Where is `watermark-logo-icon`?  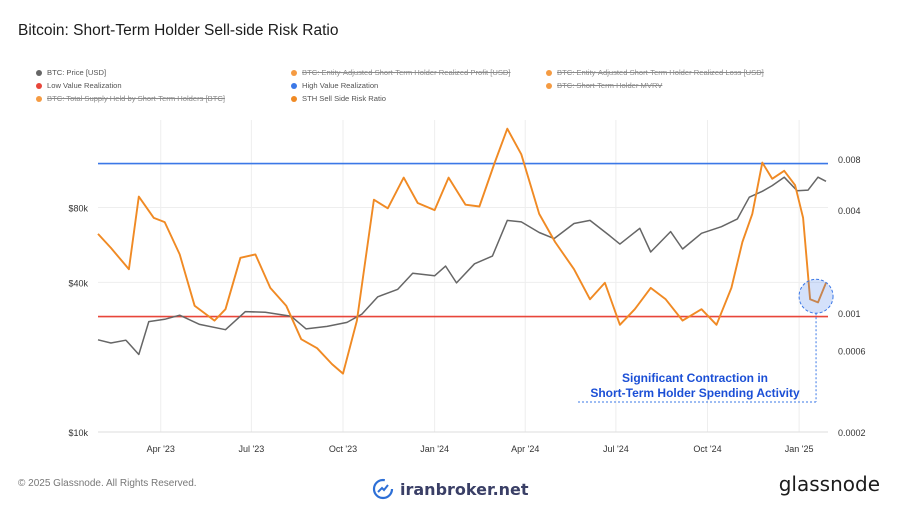
watermark-logo-icon is located at coordinates (383, 489).